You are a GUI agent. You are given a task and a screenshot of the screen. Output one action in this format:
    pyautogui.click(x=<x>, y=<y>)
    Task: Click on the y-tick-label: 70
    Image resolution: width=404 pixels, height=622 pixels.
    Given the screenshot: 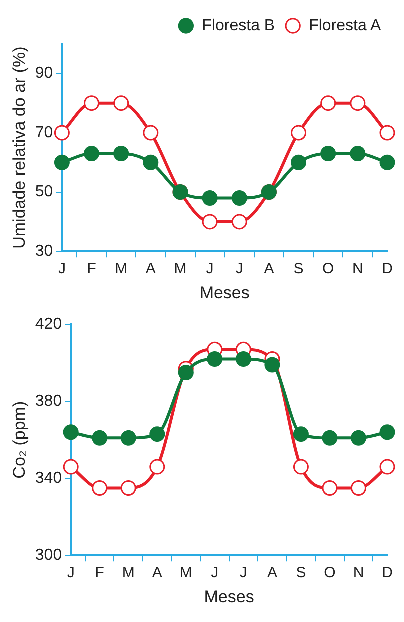 What is the action you would take?
    pyautogui.click(x=44, y=133)
    